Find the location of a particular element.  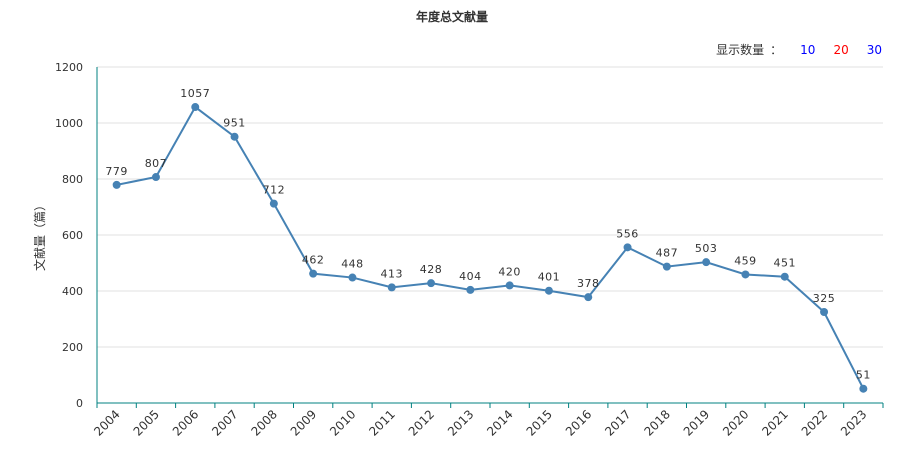

count-option-30: 30 is located at coordinates (874, 49).